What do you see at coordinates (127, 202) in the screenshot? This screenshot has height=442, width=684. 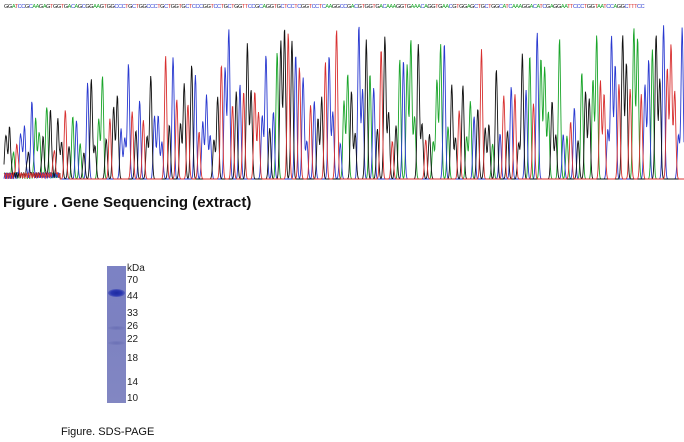 I see `sequencing-figure-title: Figure . Gene Sequencing (extract)` at bounding box center [127, 202].